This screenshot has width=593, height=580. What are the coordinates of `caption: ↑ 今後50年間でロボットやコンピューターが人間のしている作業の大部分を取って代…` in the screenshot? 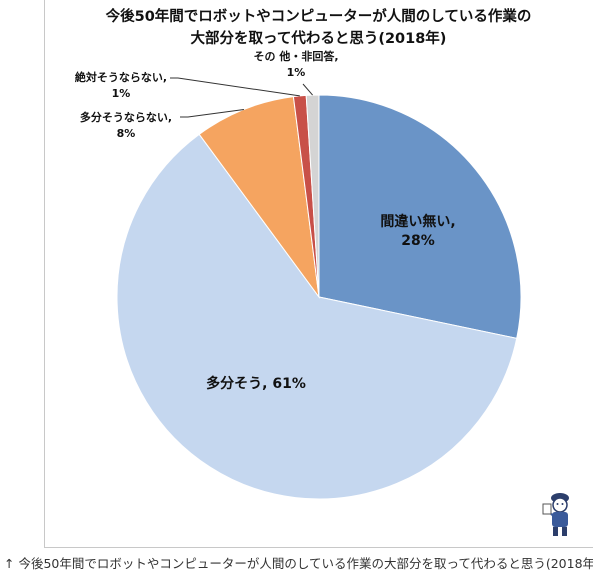 It's located at (298, 563).